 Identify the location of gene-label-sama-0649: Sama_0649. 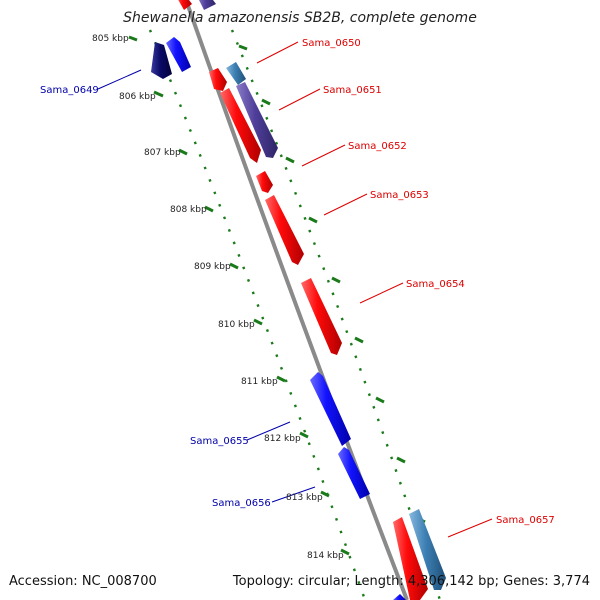
(69, 90).